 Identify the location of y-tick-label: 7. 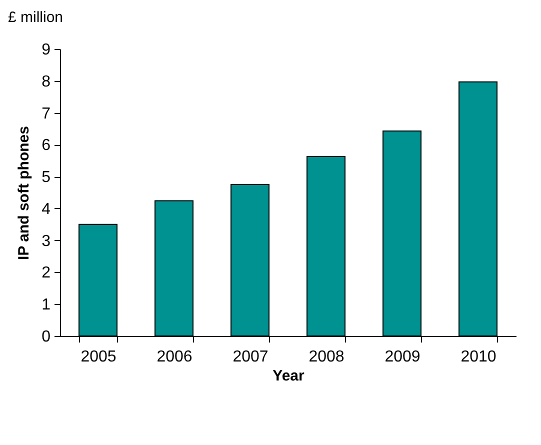
(46, 113).